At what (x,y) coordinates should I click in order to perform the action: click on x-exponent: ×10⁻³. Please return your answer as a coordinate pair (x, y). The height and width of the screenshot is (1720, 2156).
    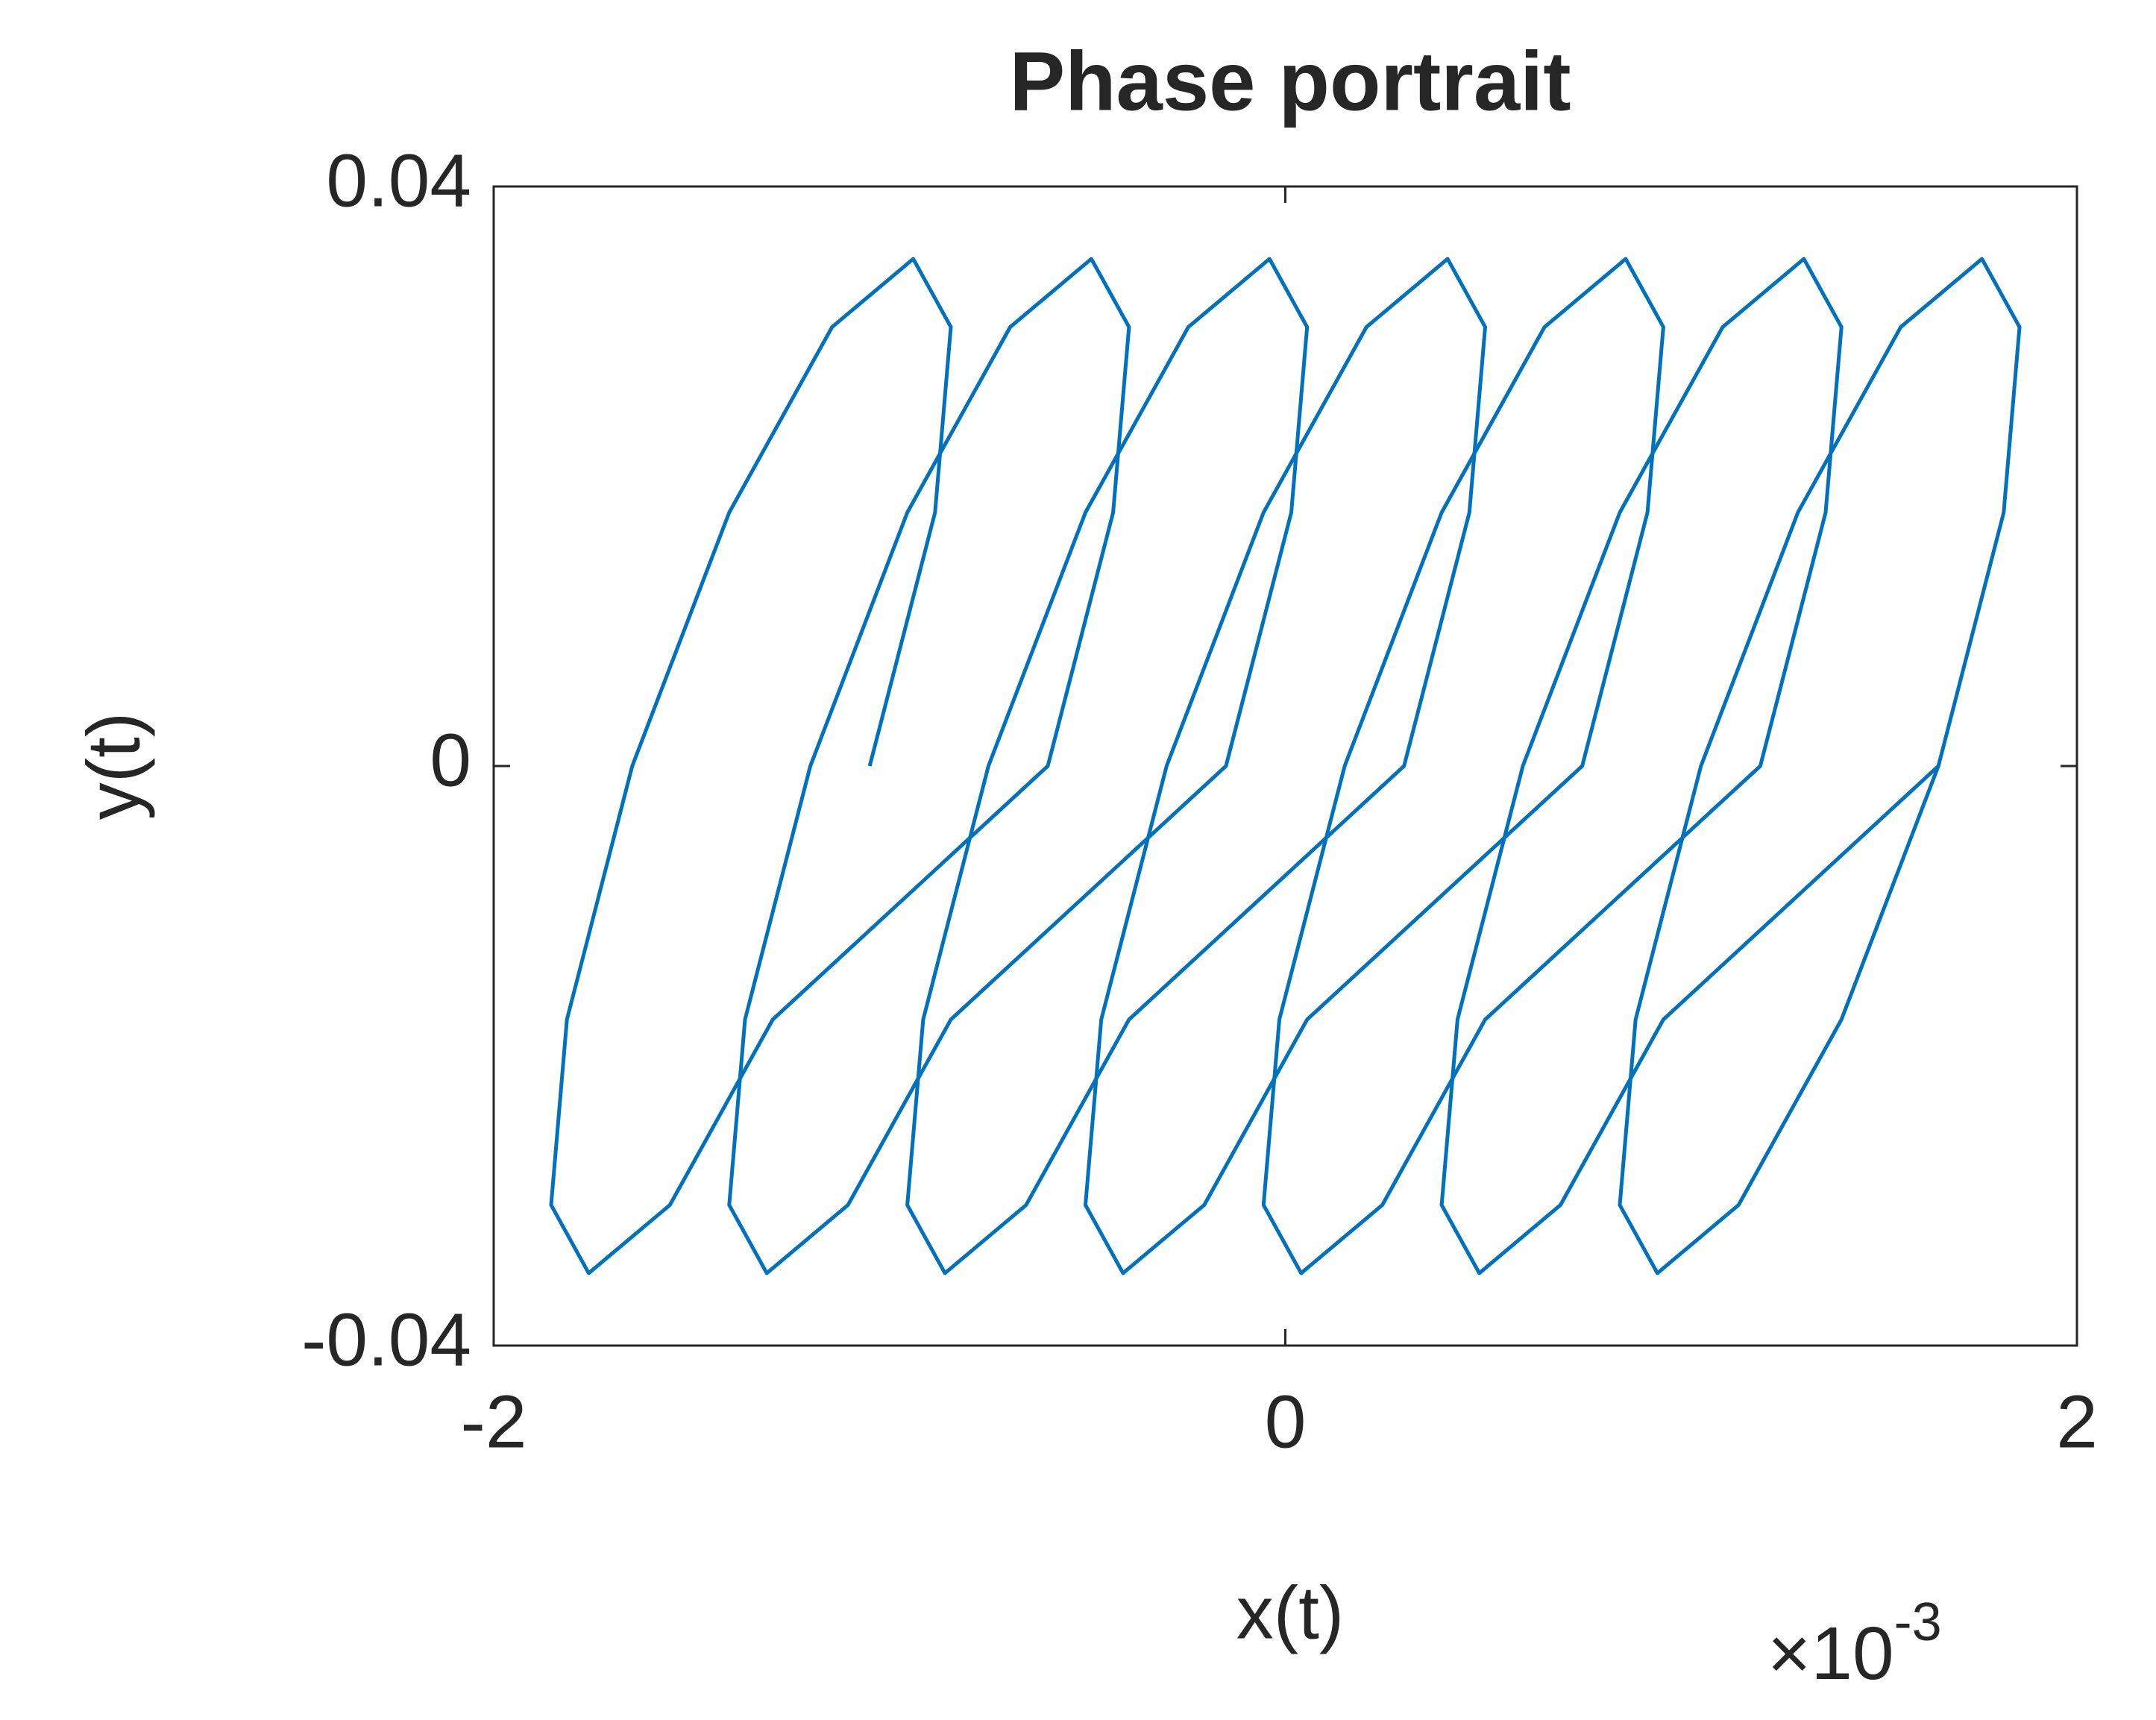
    Looking at the image, I should click on (1854, 1643).